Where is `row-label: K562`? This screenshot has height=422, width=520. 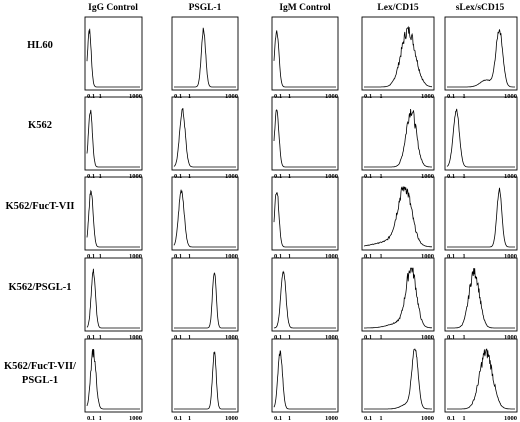 row-label: K562 is located at coordinates (40, 125).